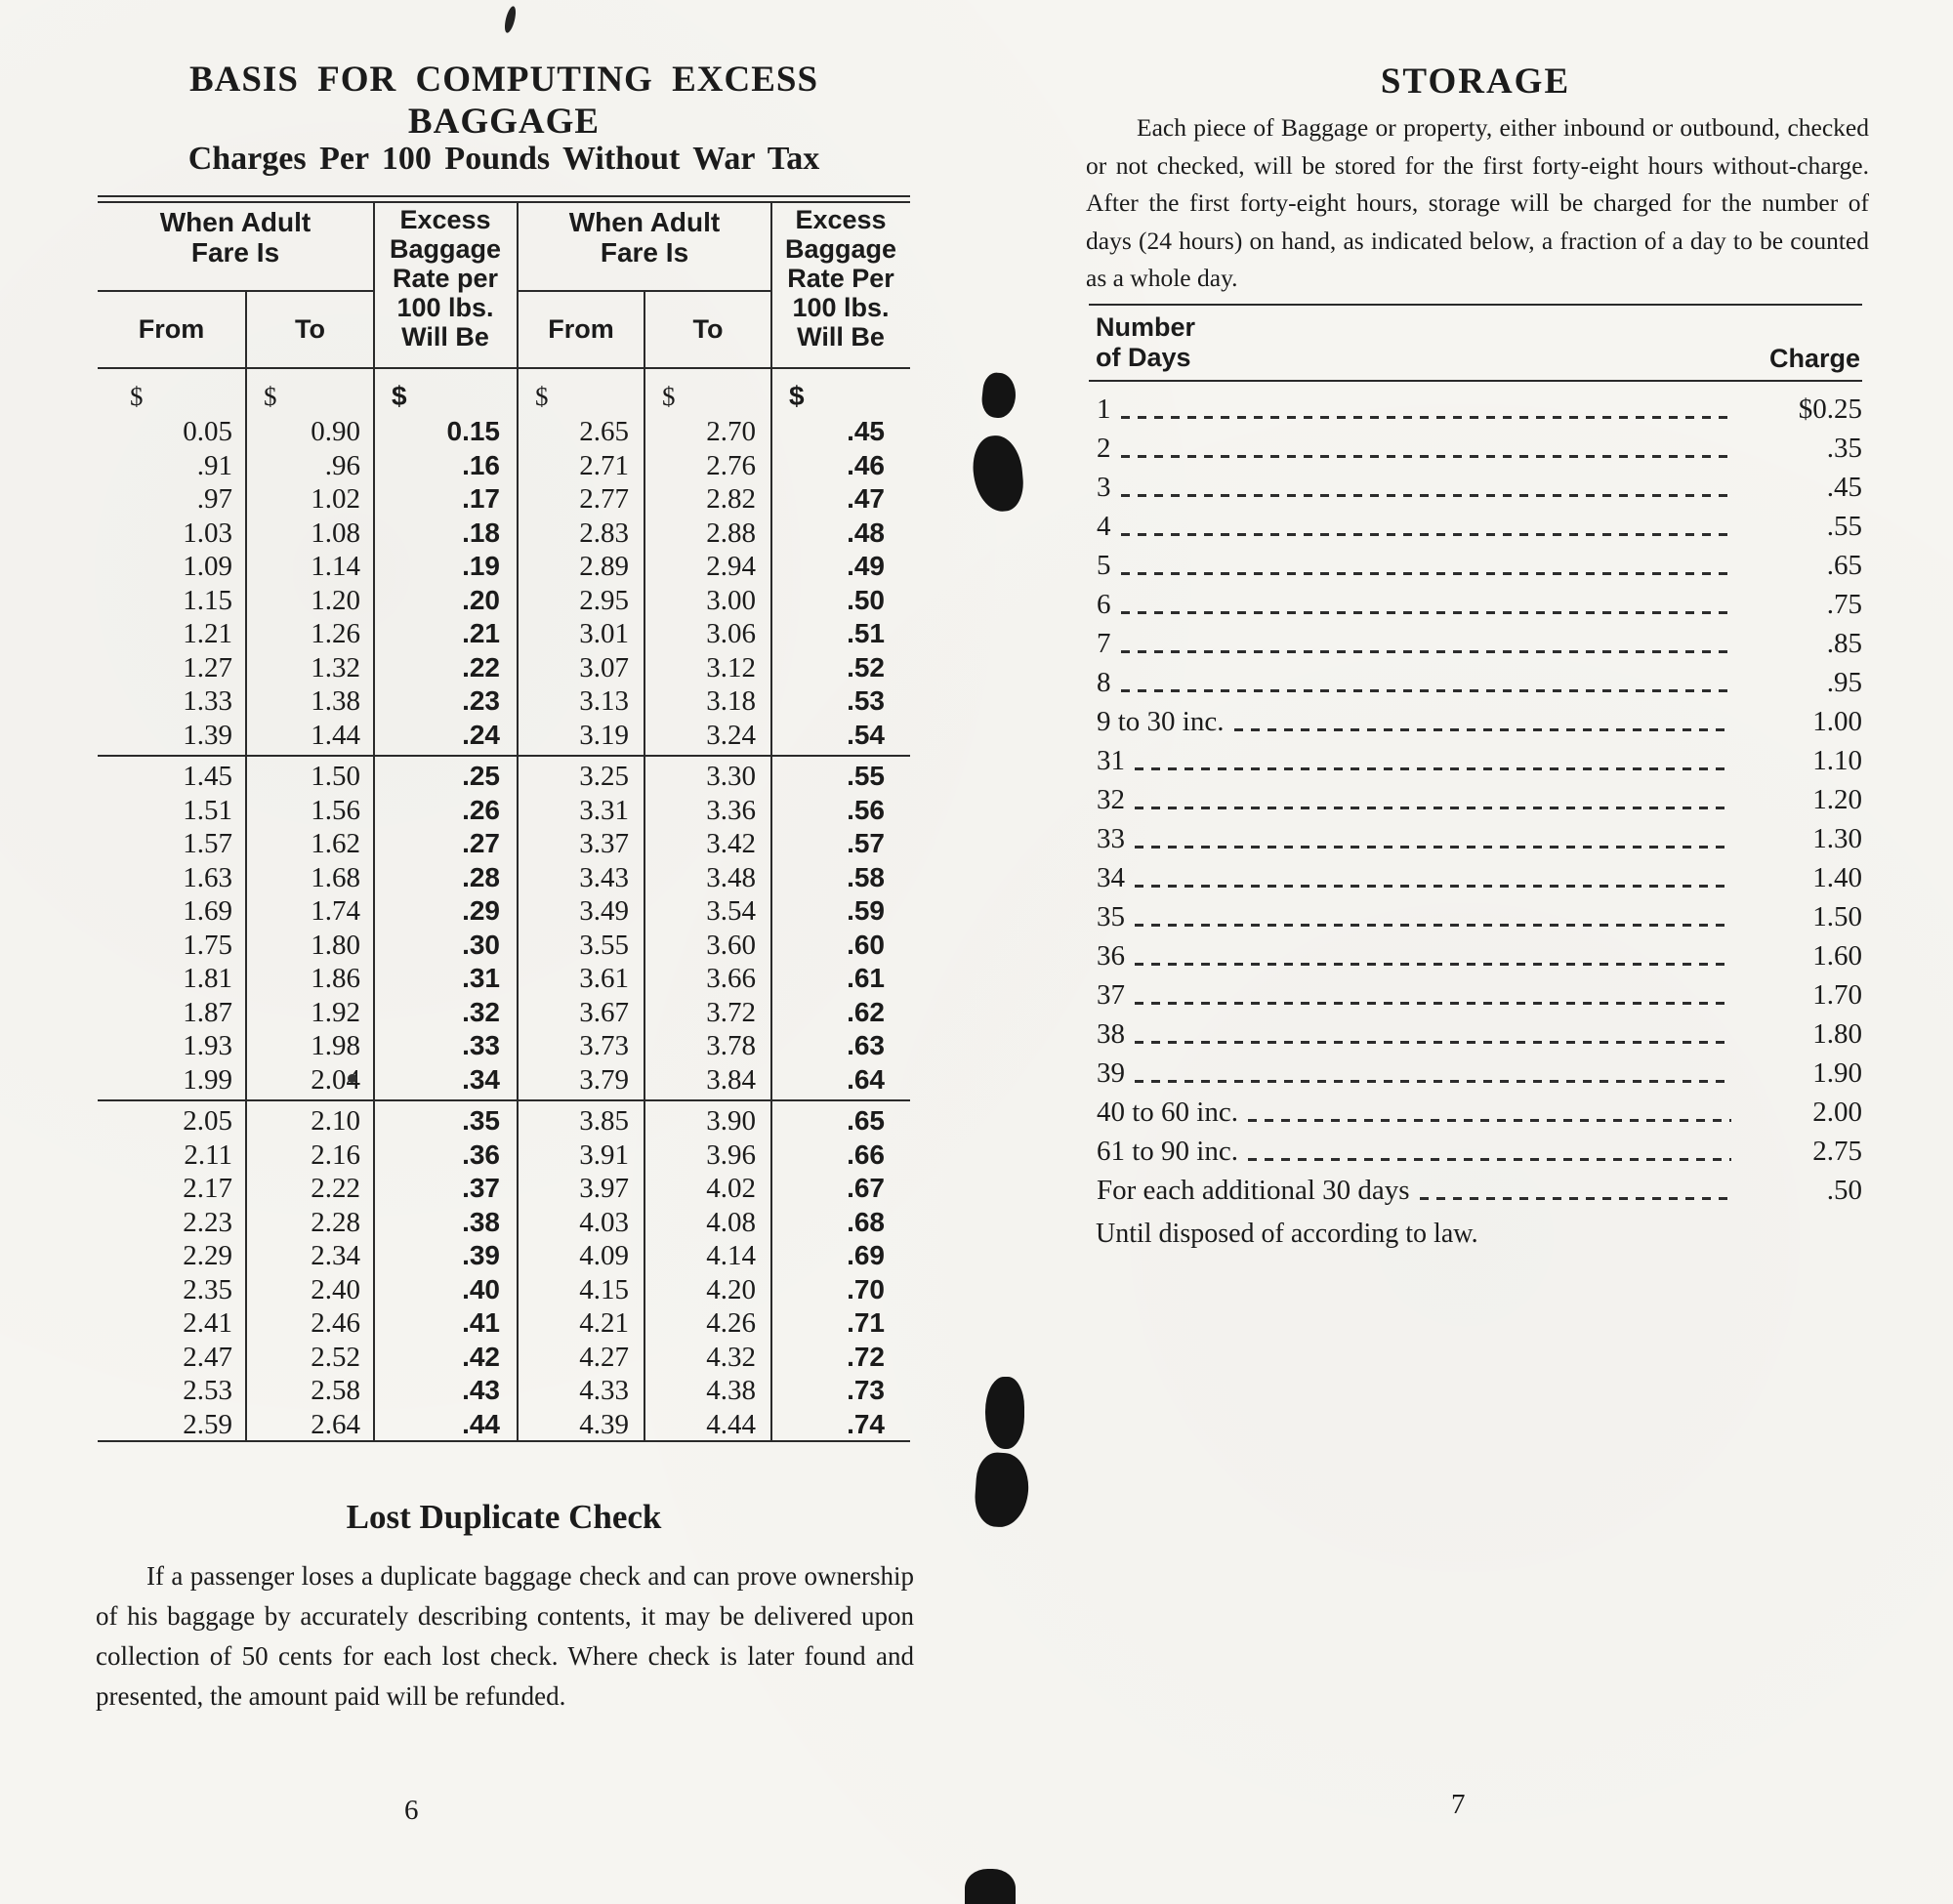  What do you see at coordinates (1002, 1490) in the screenshot?
I see `ink-blot` at bounding box center [1002, 1490].